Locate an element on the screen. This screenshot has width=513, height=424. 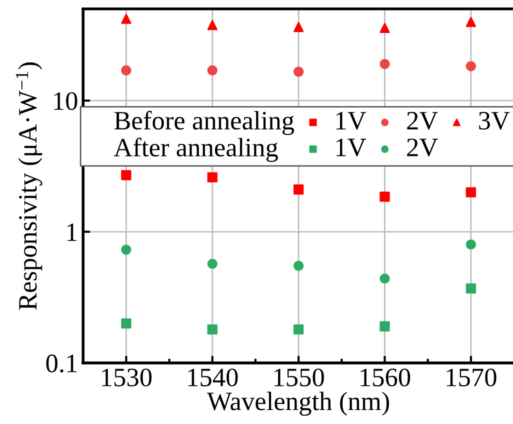
x-tick-label: 1570 is located at coordinates (471, 377).